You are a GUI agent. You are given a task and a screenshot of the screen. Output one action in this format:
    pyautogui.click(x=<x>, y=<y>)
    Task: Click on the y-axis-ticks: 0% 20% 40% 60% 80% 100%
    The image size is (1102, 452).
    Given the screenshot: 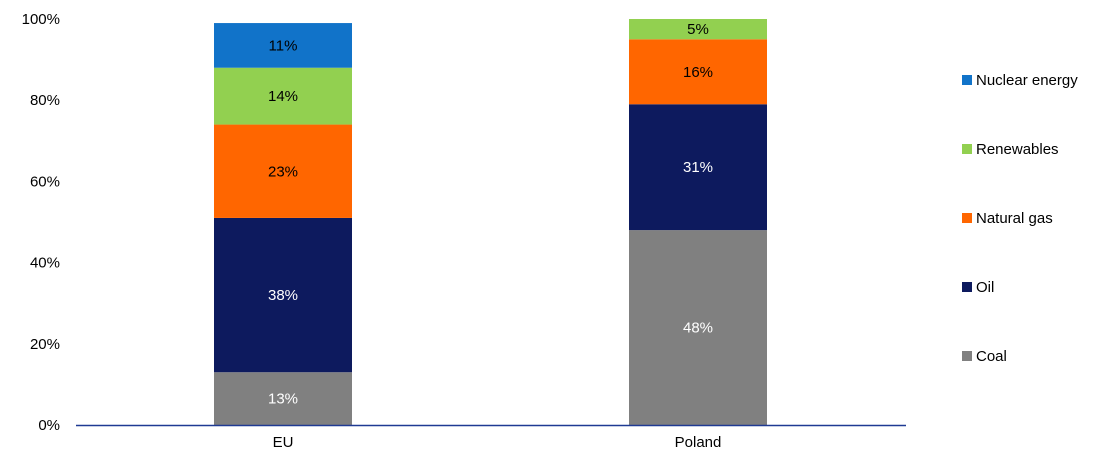 What is the action you would take?
    pyautogui.click(x=41, y=222)
    